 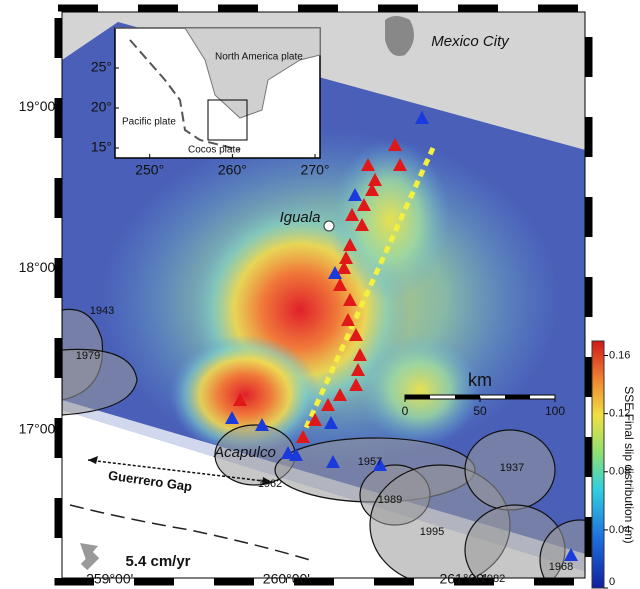 What do you see at coordinates (432, 532) in the screenshot?
I see `earthquake-year: 1995` at bounding box center [432, 532].